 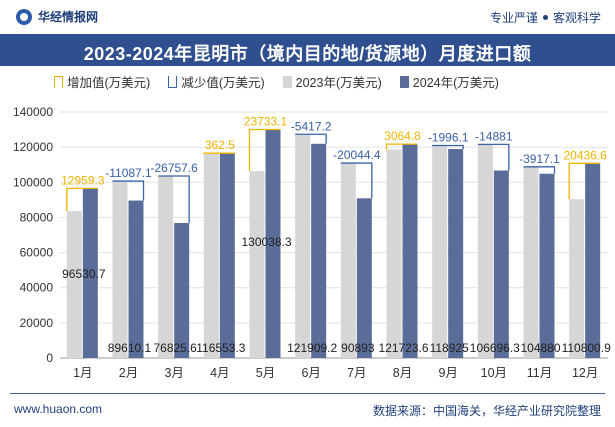 I want to click on legend-2023-label: 2023年(万美元), so click(x=338, y=83).